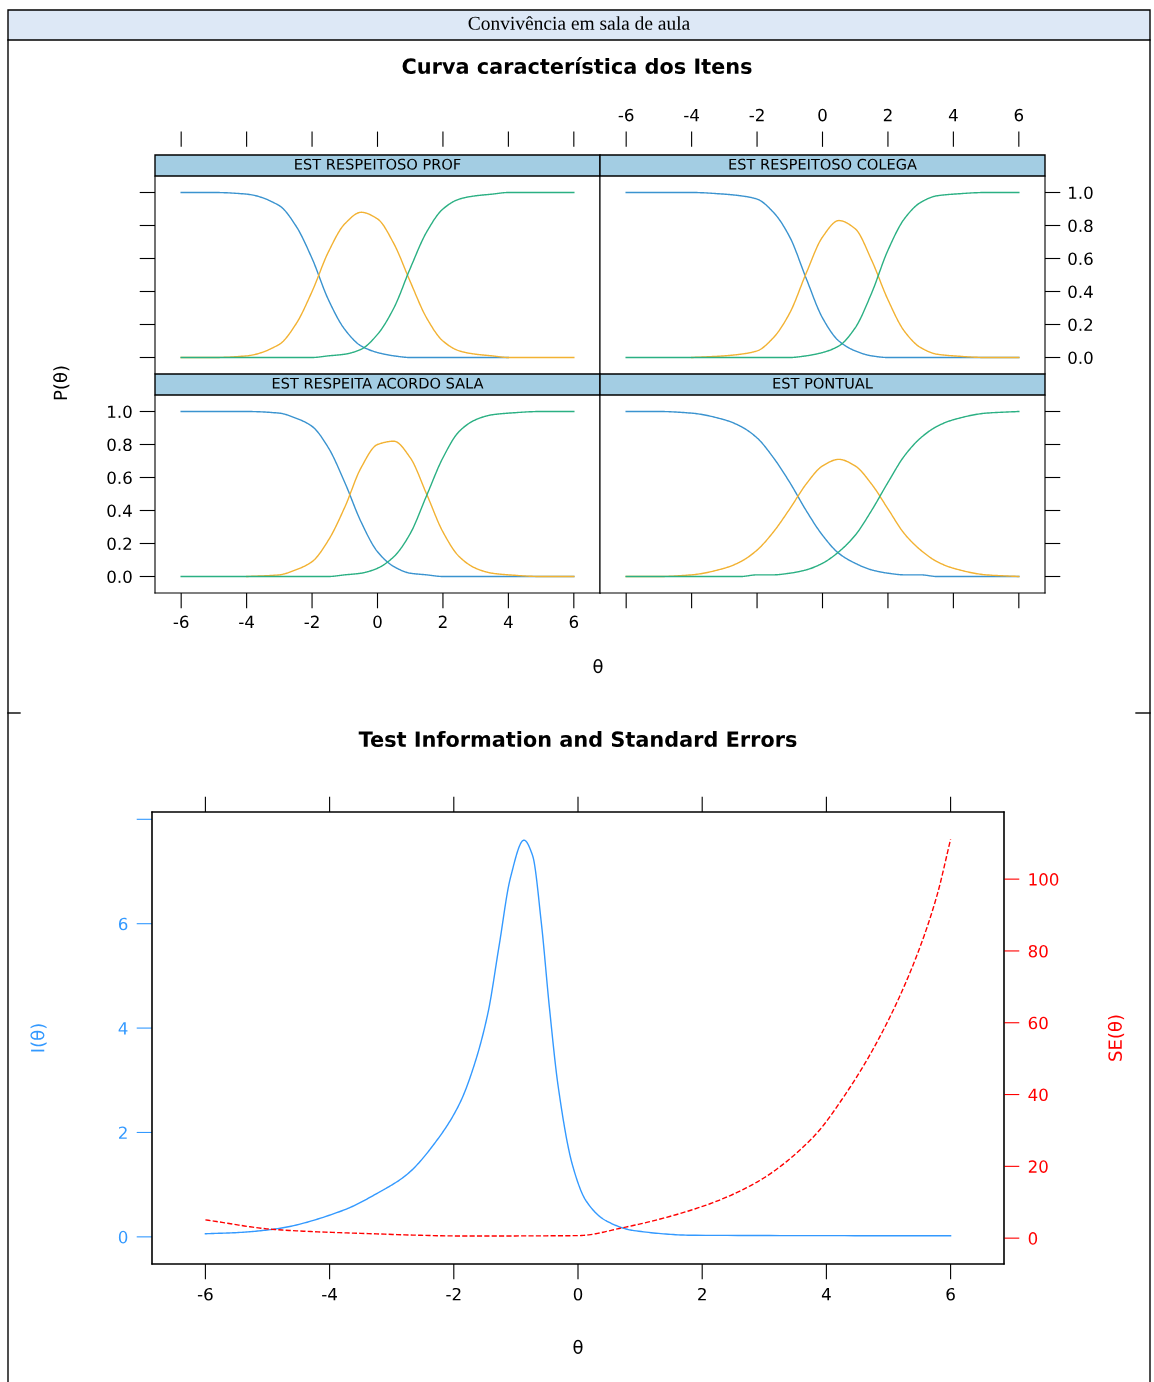 The width and height of the screenshot is (1154, 1382). Describe the element at coordinates (123, 1237) in the screenshot. I see `y-tick-label: 0` at that location.